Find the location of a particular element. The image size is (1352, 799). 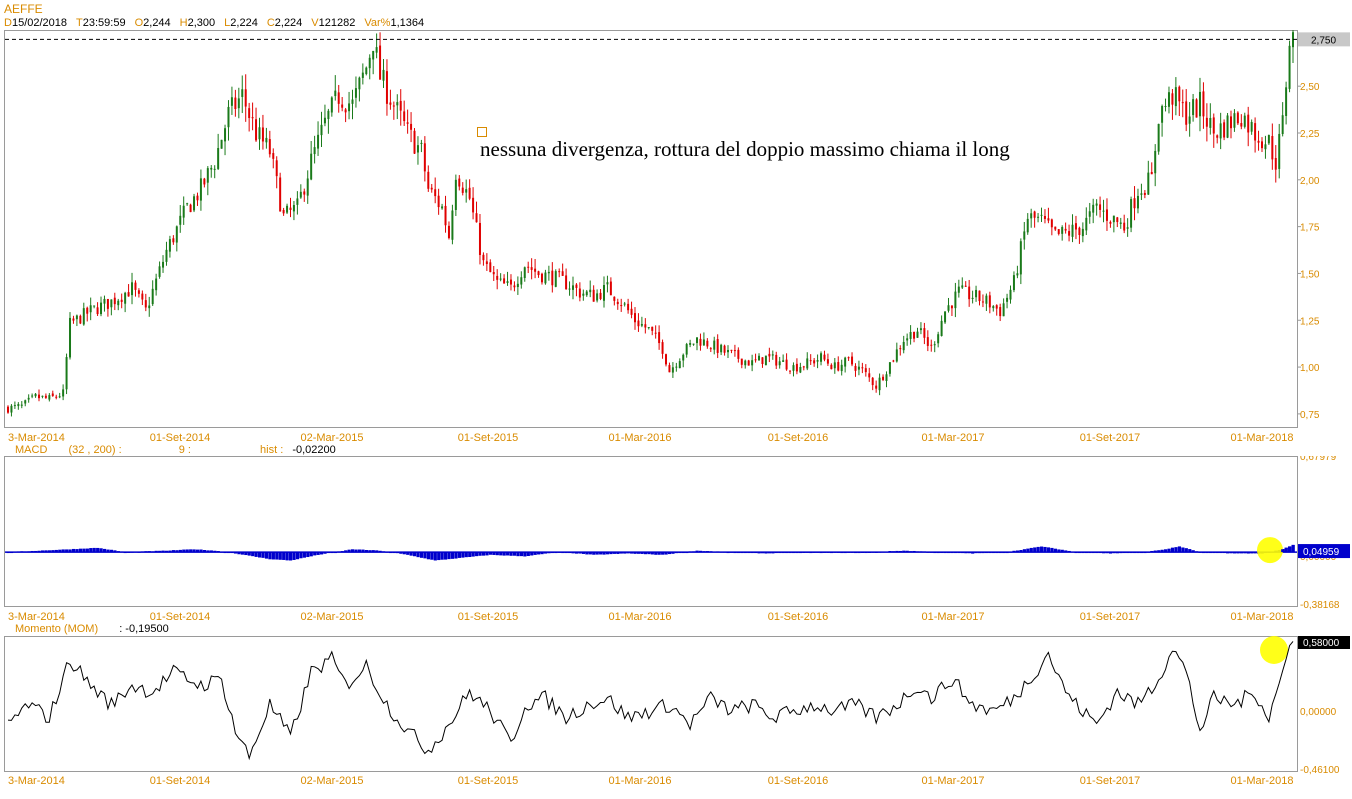

annotation-marker is located at coordinates (482, 132).